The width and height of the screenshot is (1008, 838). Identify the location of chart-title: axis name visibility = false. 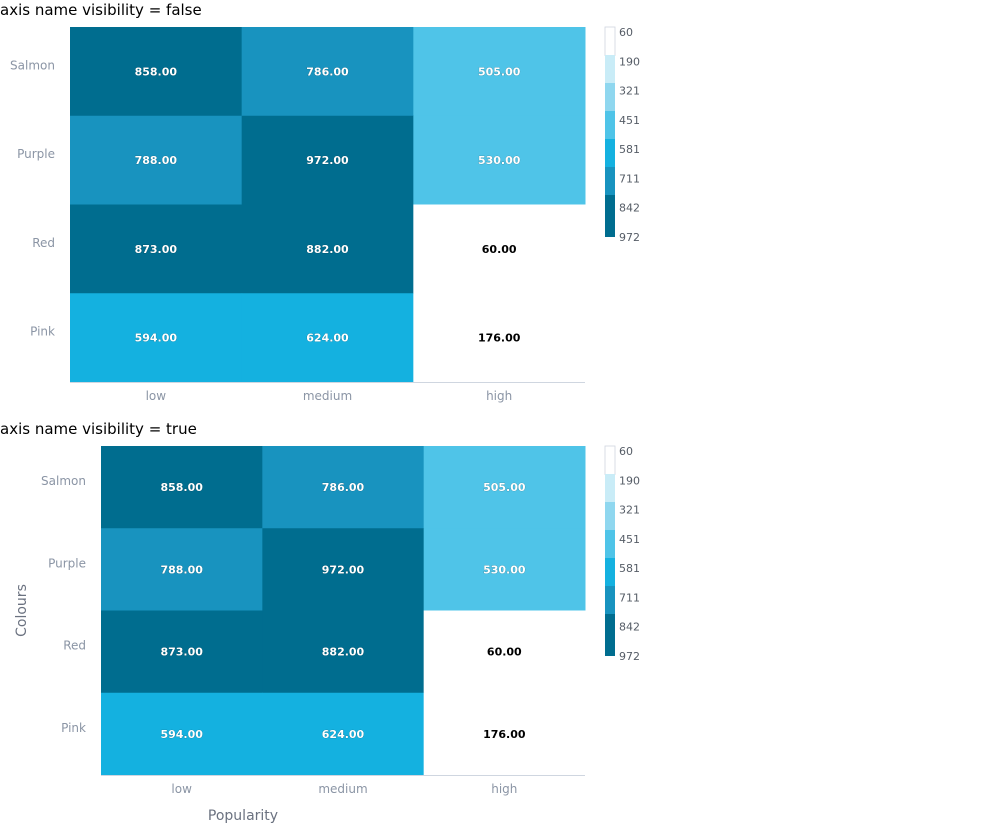
(101, 10).